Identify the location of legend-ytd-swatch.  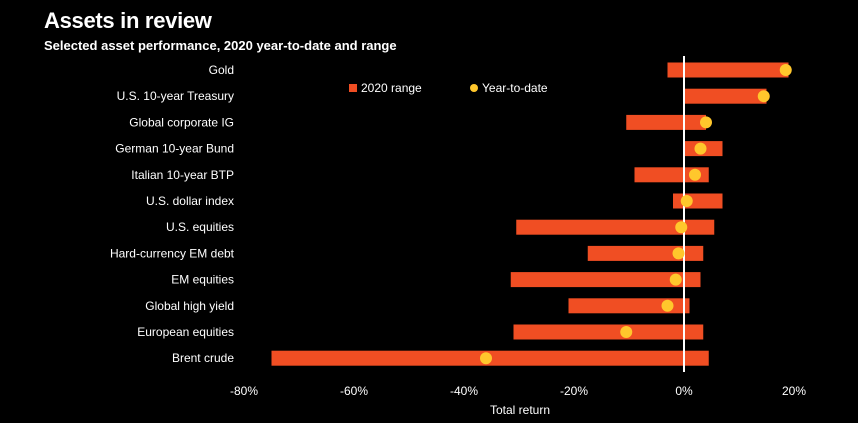
(474, 88).